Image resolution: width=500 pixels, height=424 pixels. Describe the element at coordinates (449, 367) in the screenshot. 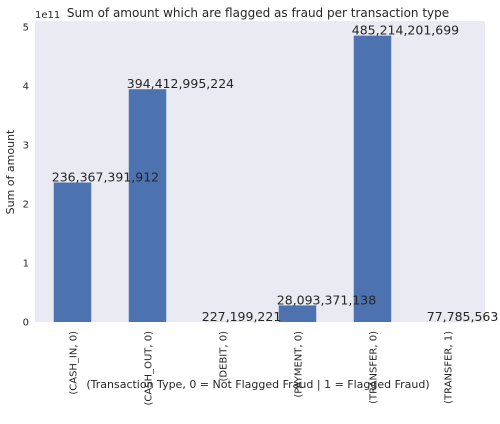

I see `x-tick-label: (TRANSFER, 1)` at that location.